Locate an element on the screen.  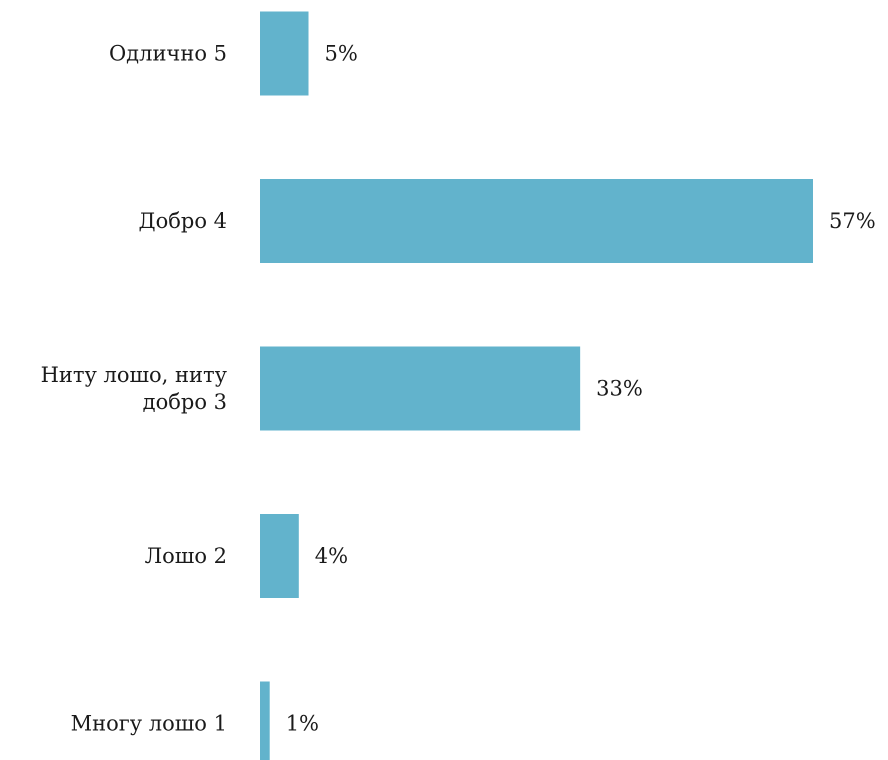
category-label-line: Многу лошо 1 is located at coordinates (149, 724).